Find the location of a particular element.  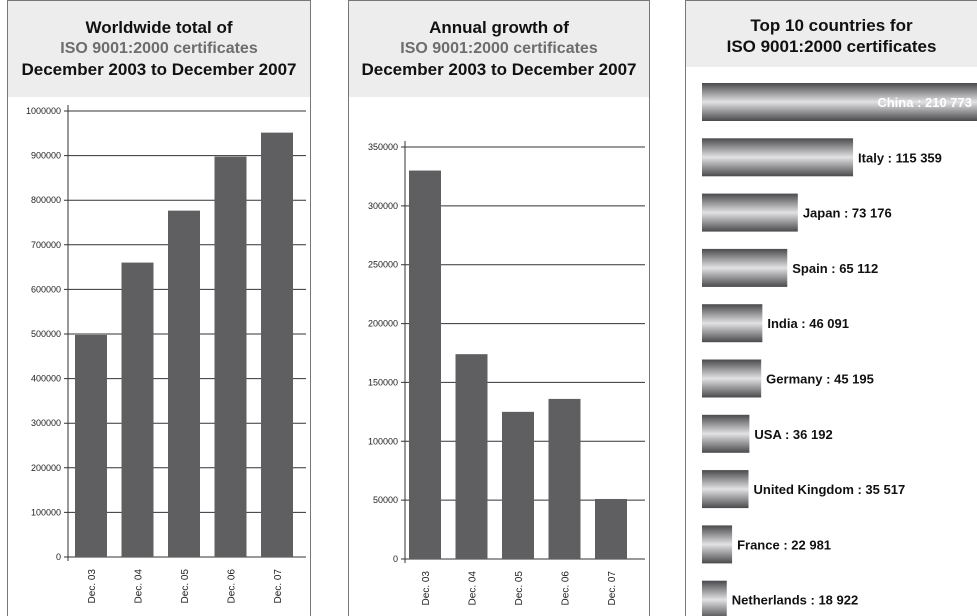

countries-chart-title-line1: Top 10 countries for is located at coordinates (831, 25).